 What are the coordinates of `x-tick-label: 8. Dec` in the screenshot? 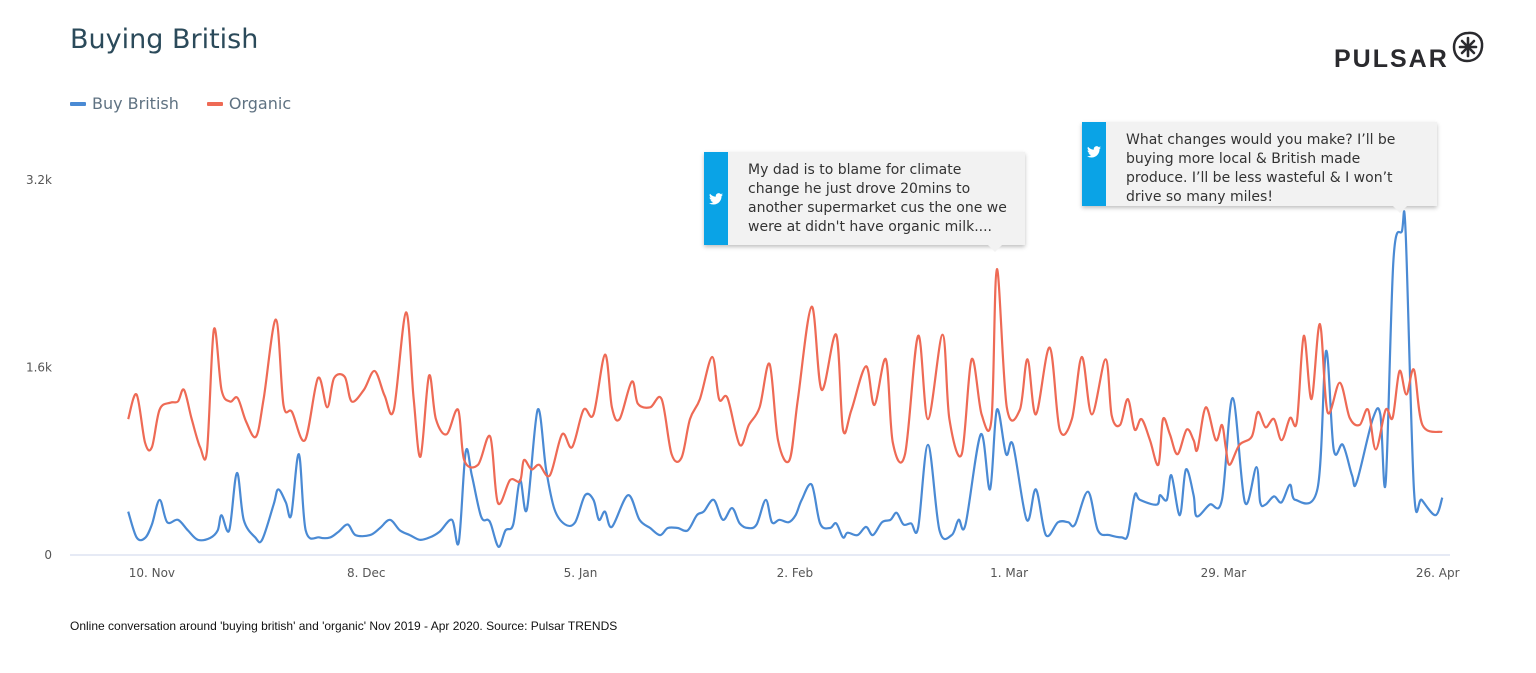 It's located at (366, 573).